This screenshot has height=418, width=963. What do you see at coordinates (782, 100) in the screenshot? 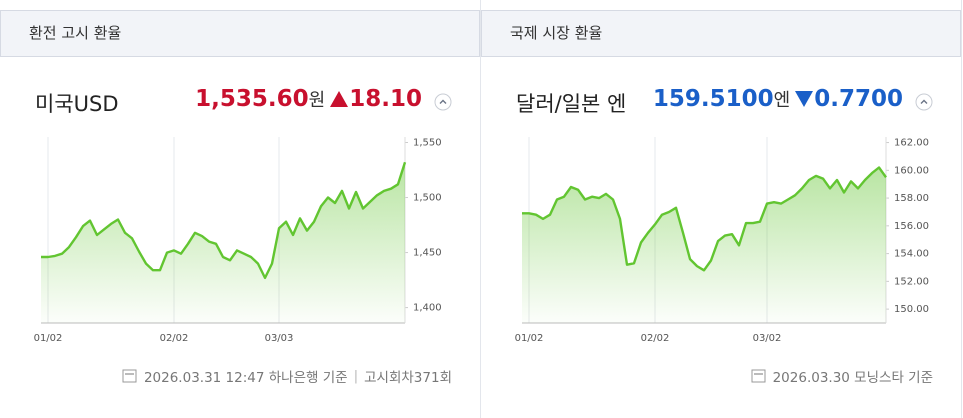
I see `price-unit: 엔` at bounding box center [782, 100].